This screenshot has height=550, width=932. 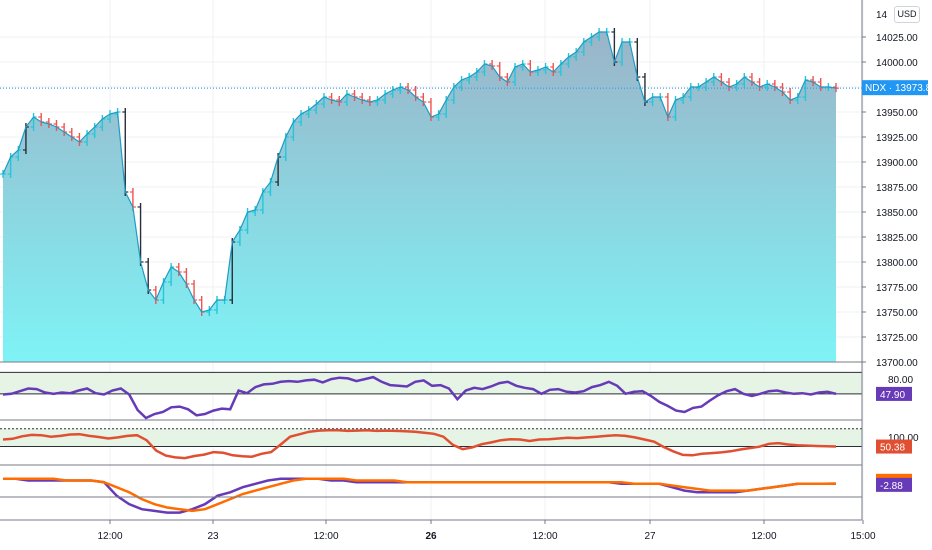 I want to click on indicator-axis-label: 100.00, so click(x=903, y=438).